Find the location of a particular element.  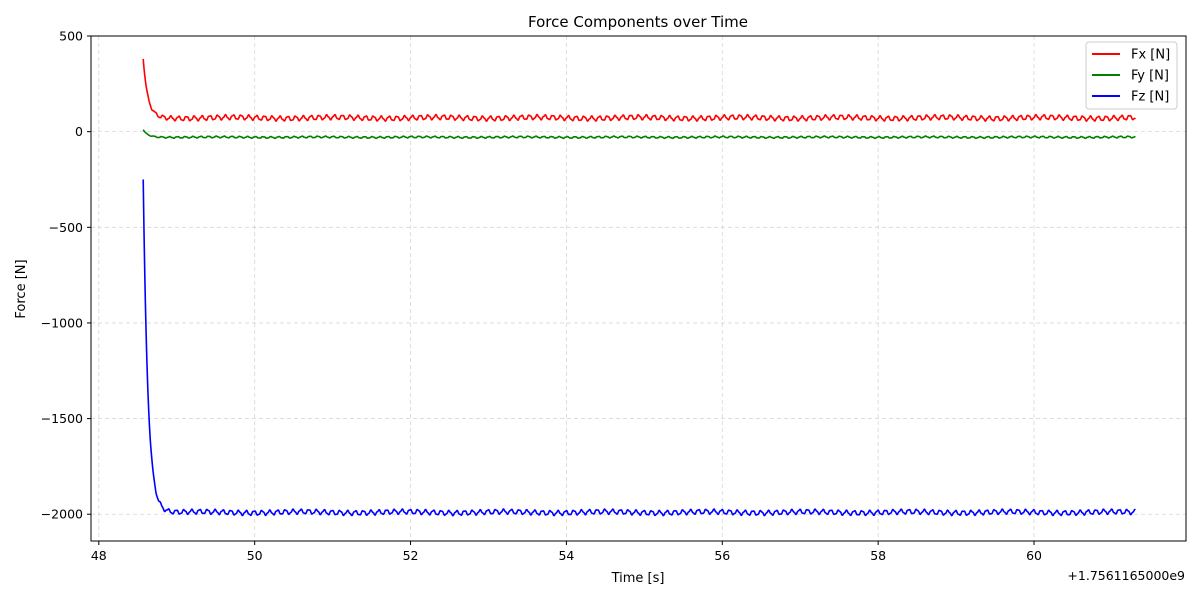

y-tick-label: 0 is located at coordinates (79, 131).